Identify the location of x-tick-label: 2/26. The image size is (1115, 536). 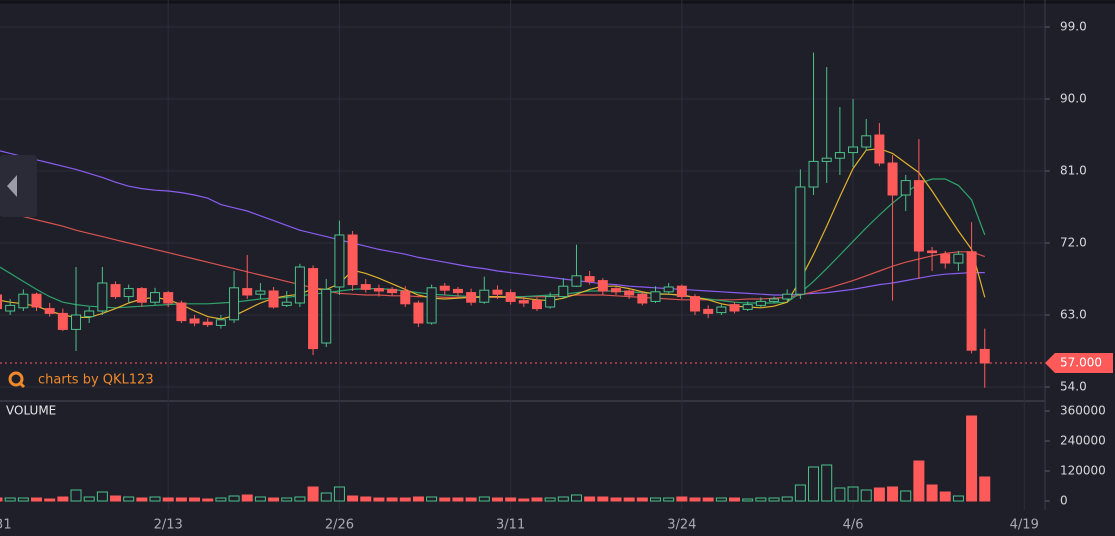
(339, 525).